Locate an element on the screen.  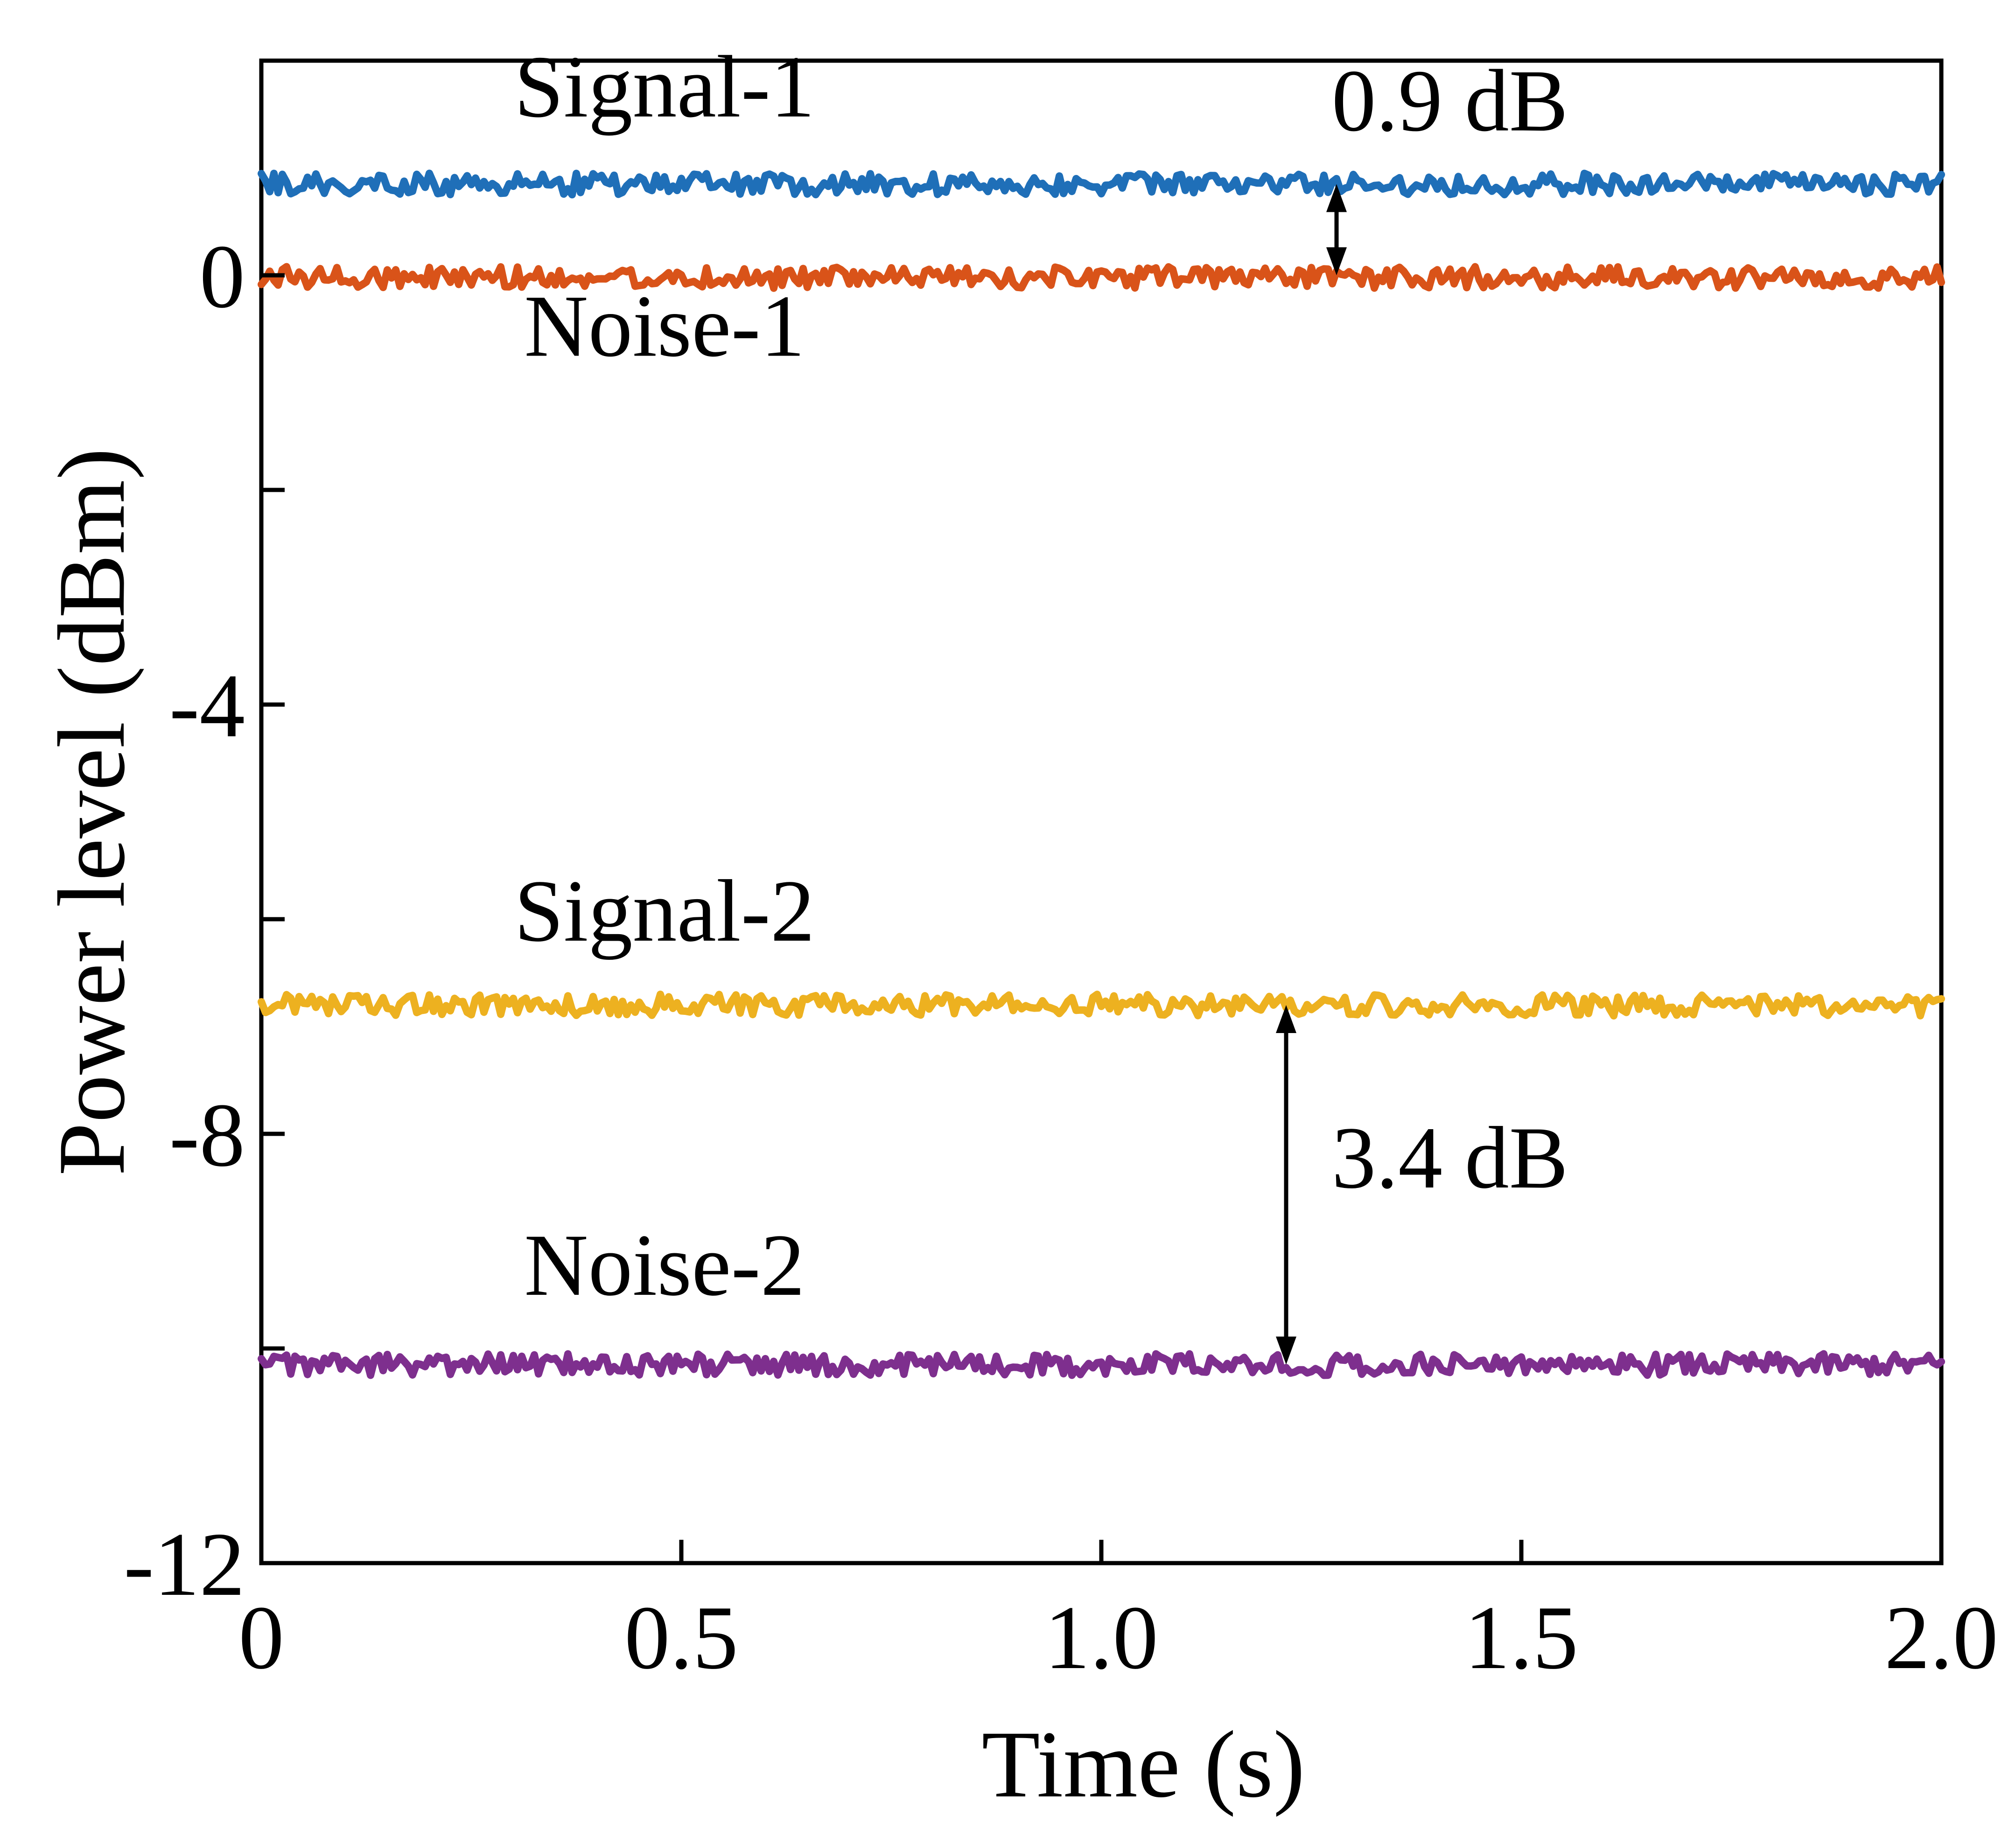
y-axis-title: Power level (dBm) is located at coordinates (92, 812).